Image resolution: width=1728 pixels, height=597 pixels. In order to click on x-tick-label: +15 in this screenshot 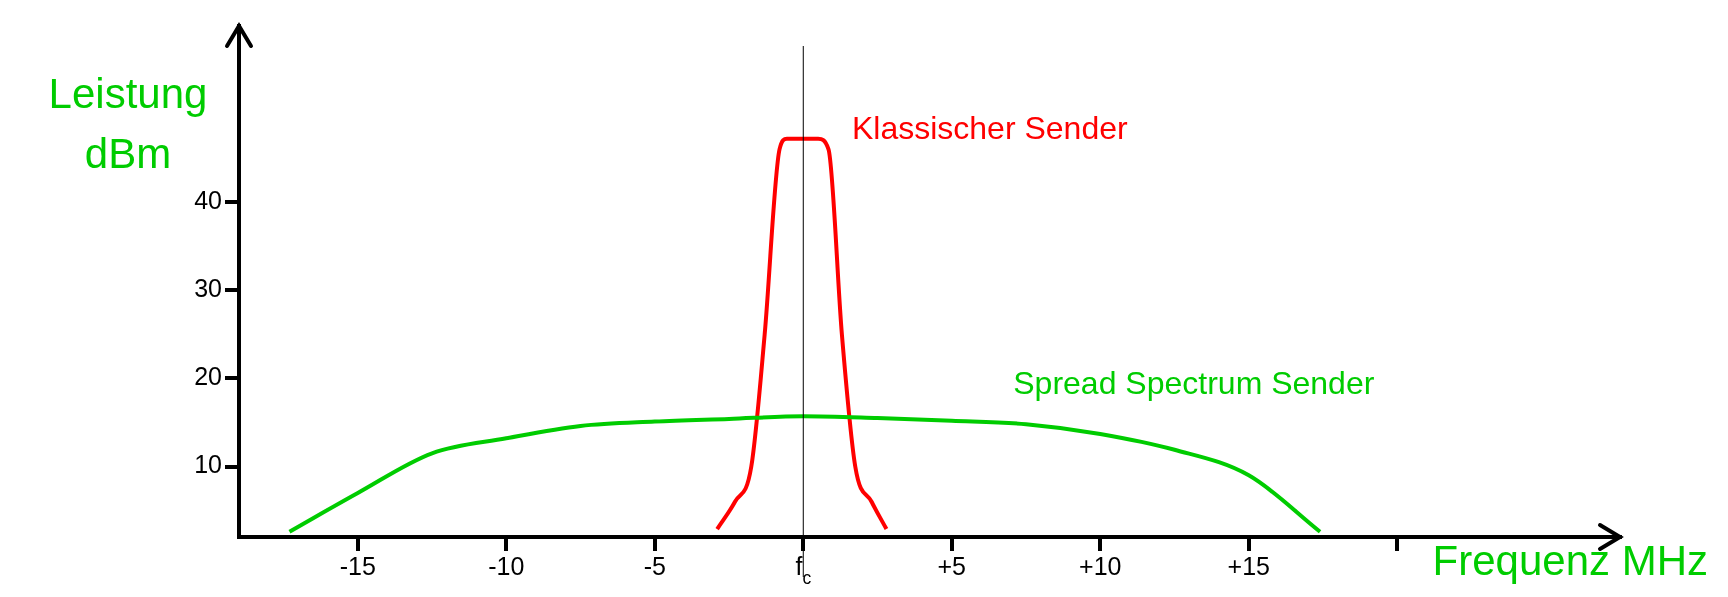, I will do `click(1248, 566)`.